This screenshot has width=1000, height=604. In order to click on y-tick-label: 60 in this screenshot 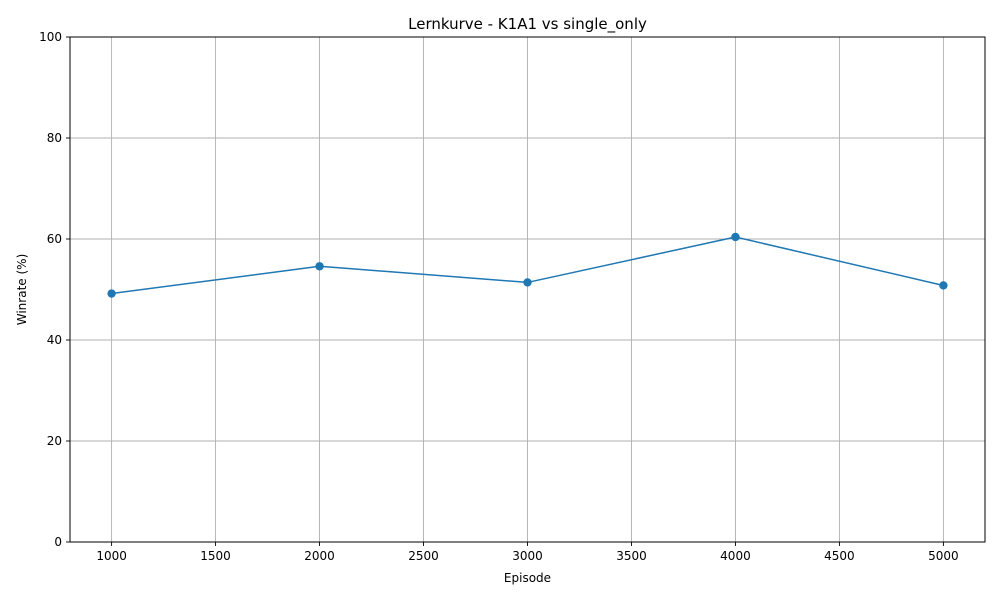, I will do `click(54, 239)`.